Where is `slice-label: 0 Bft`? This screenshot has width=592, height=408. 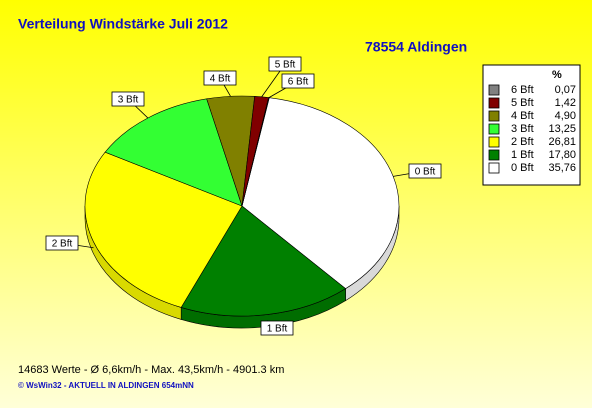 slice-label: 0 Bft is located at coordinates (425, 172).